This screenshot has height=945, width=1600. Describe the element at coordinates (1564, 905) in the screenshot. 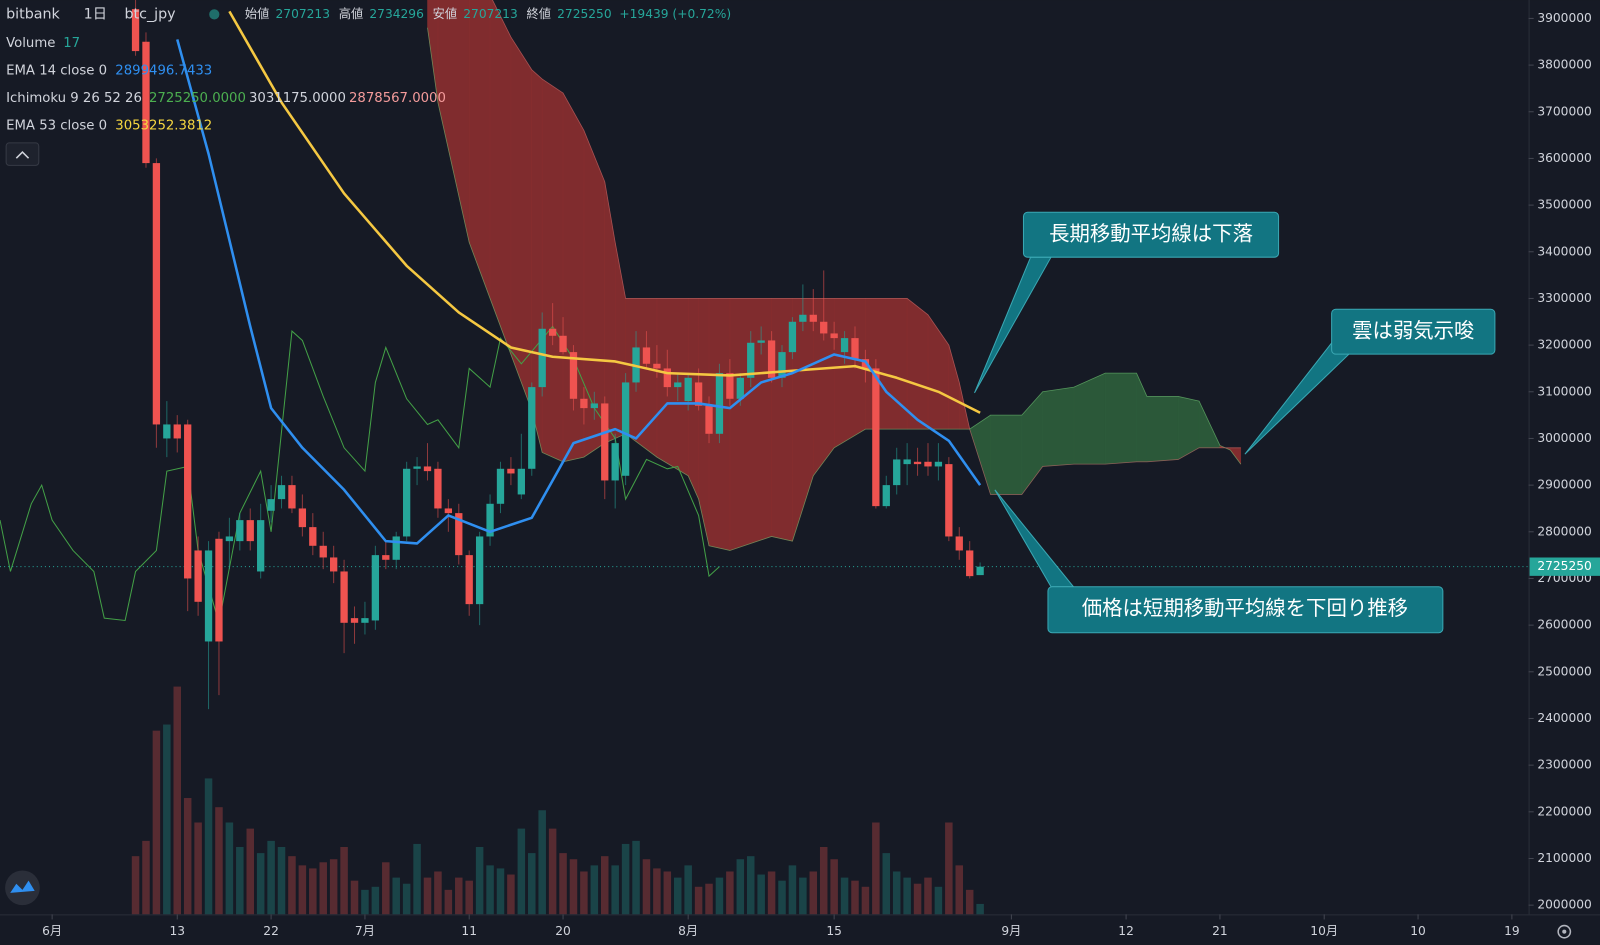

I see `y-tick-label: 2000000` at that location.